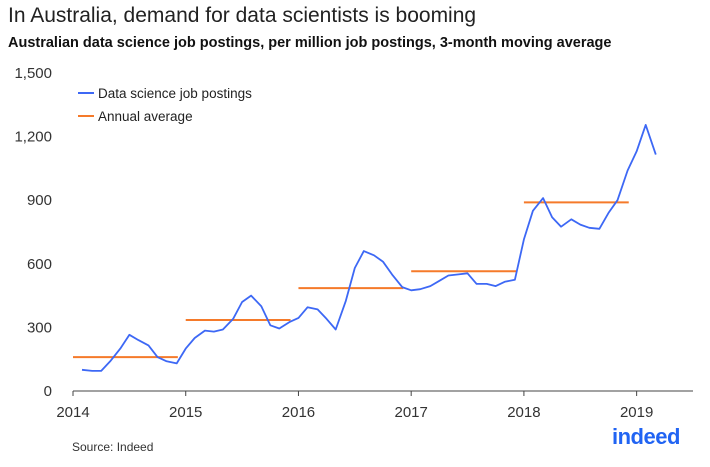 This screenshot has width=710, height=467. Describe the element at coordinates (39, 327) in the screenshot. I see `y-tick-label: 300` at that location.